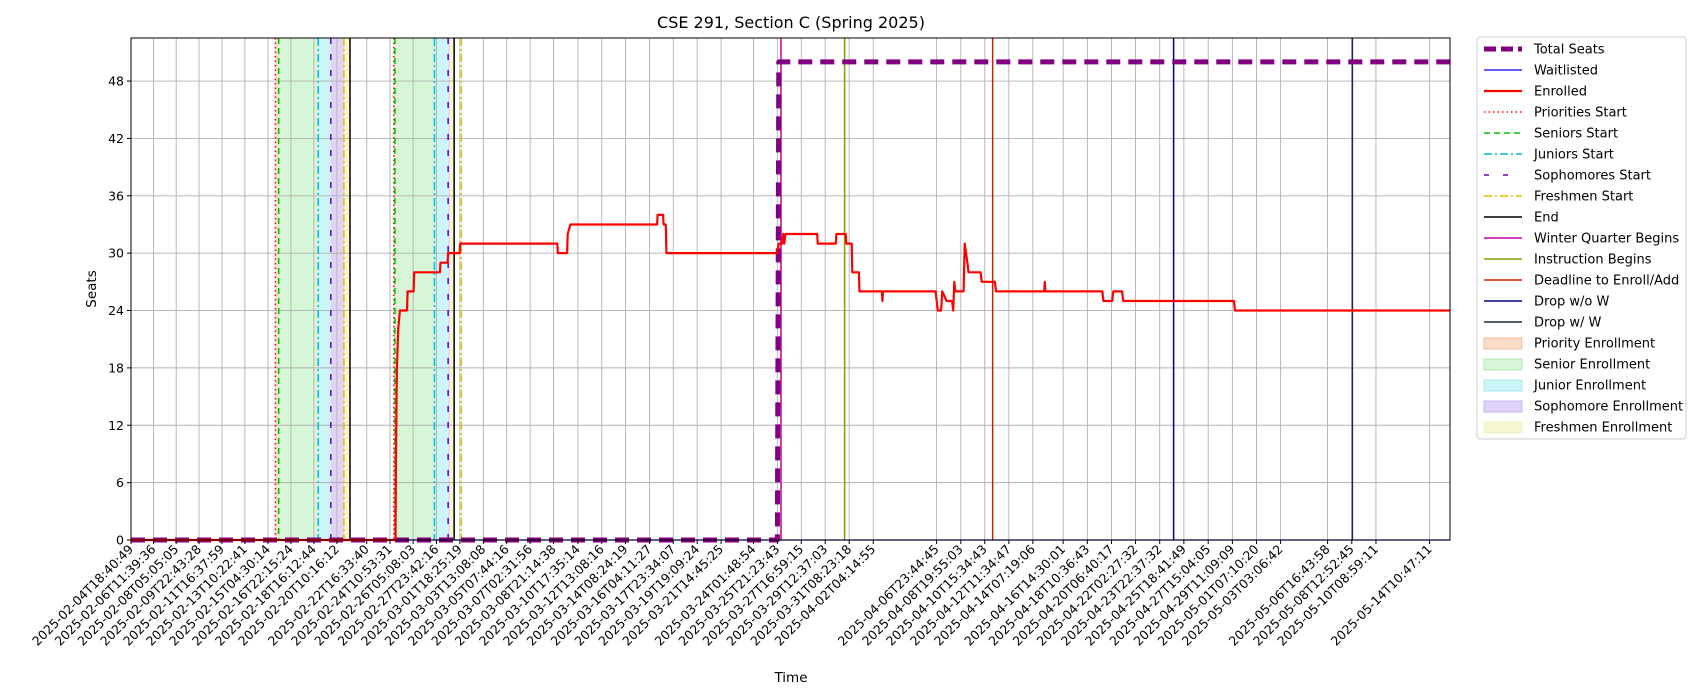 Image resolution: width=1700 pixels, height=700 pixels. I want to click on legend-swatch-freshmen-enrollment, so click(1503, 427).